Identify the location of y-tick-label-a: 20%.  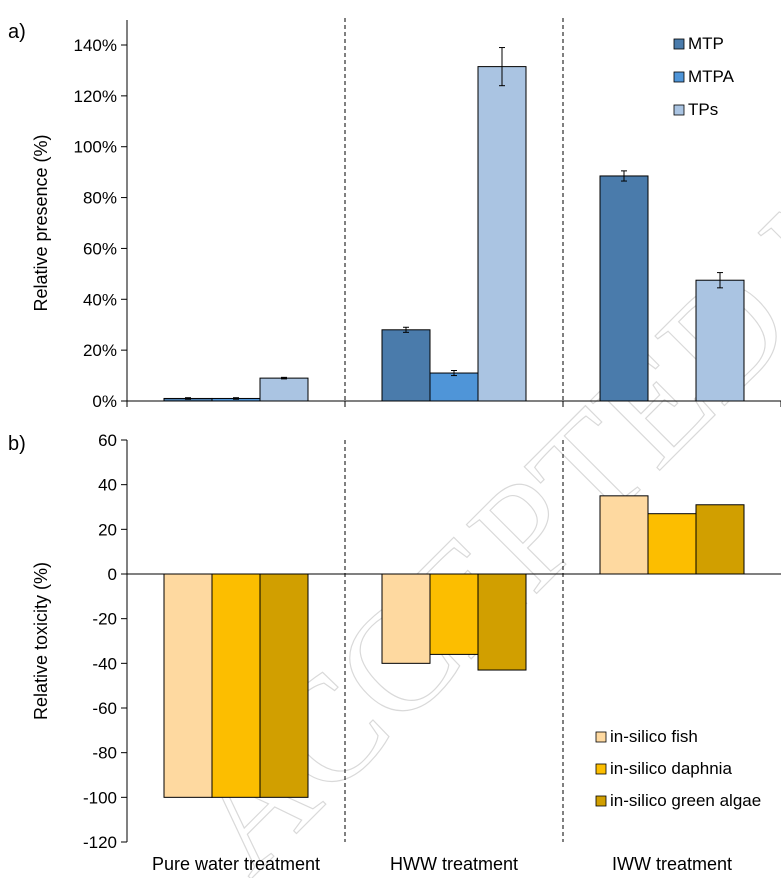
(100, 350).